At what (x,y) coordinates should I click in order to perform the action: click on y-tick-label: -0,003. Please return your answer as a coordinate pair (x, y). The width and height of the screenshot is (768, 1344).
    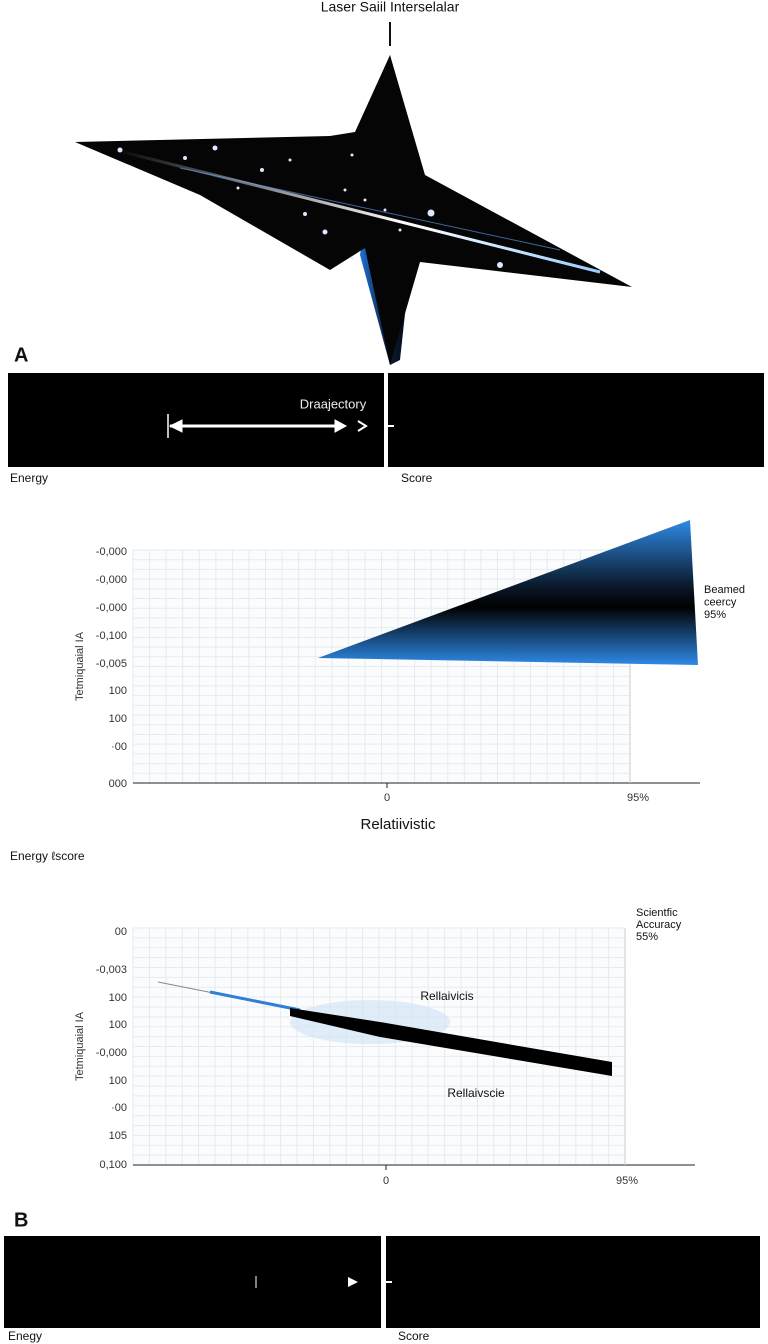
    Looking at the image, I should click on (111, 970).